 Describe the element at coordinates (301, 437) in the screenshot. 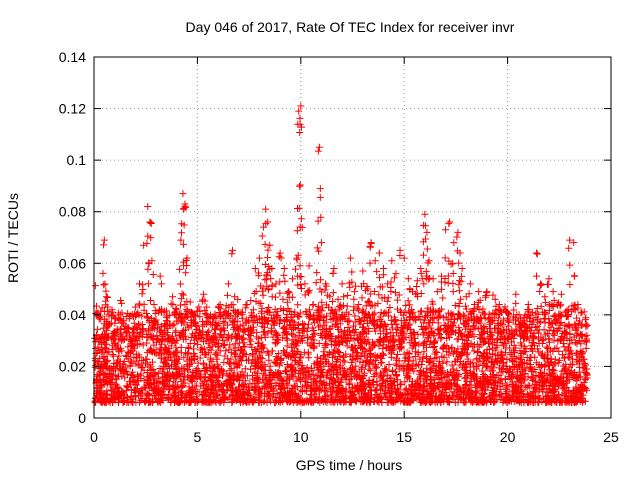

I see `x-tick-label: 10` at that location.